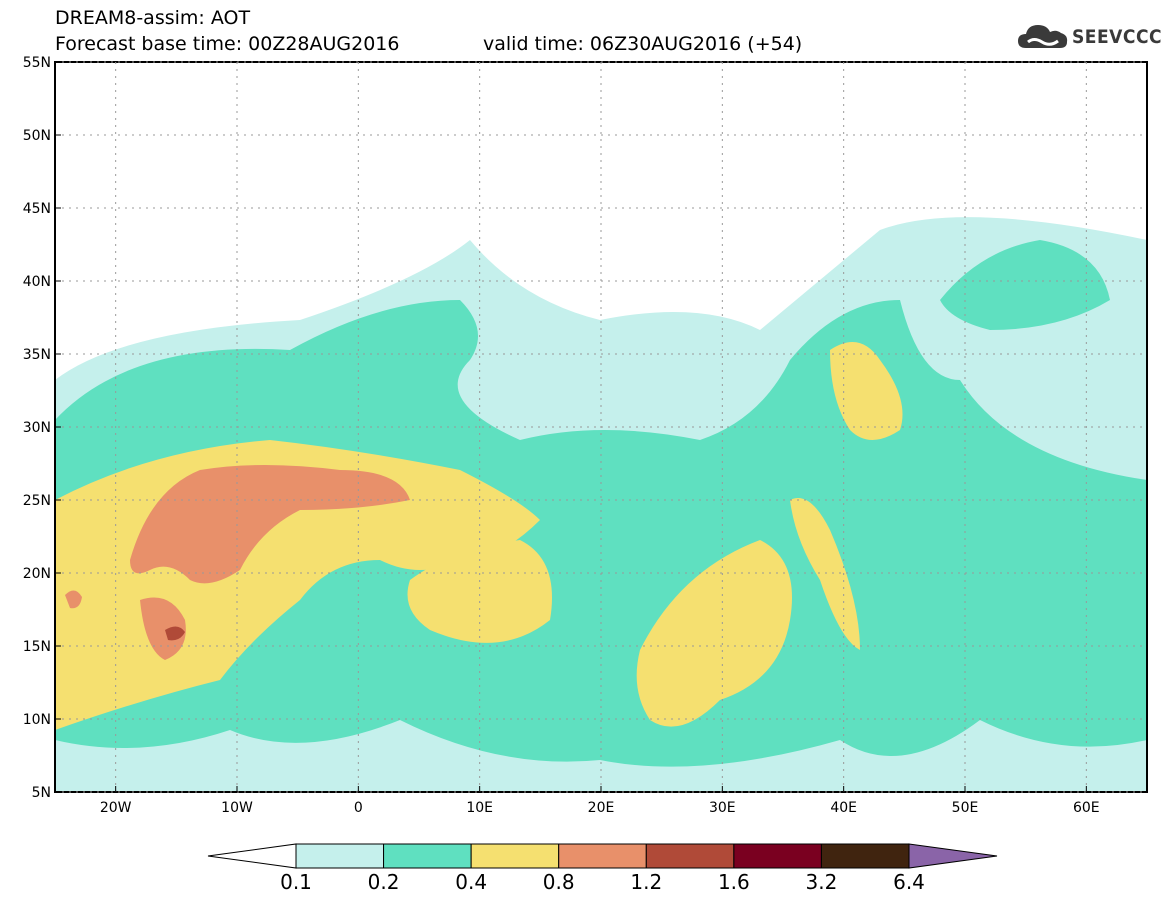 The image size is (1165, 905). Describe the element at coordinates (73, 599) in the screenshot. I see `aot-contour-0.8-spot` at that location.